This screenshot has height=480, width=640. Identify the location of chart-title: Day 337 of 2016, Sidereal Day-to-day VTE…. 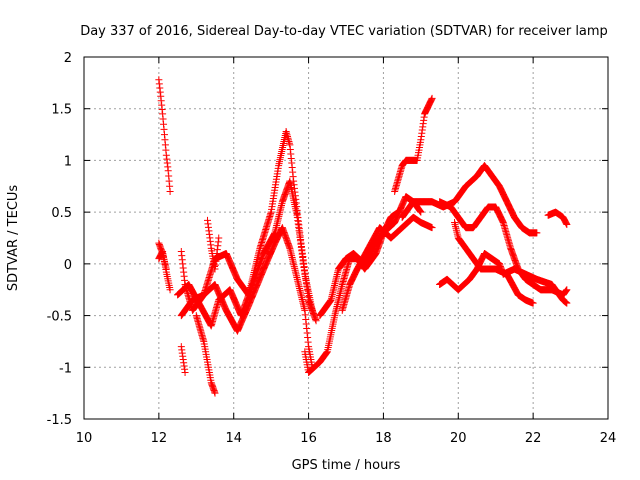
(344, 31).